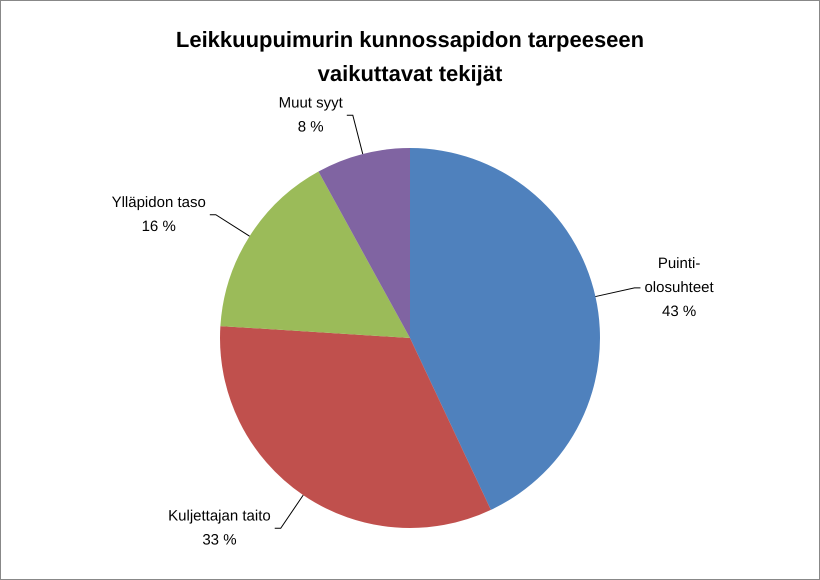 The height and width of the screenshot is (580, 820). What do you see at coordinates (159, 202) in the screenshot?
I see `slice-label: Ylläpidon taso` at bounding box center [159, 202].